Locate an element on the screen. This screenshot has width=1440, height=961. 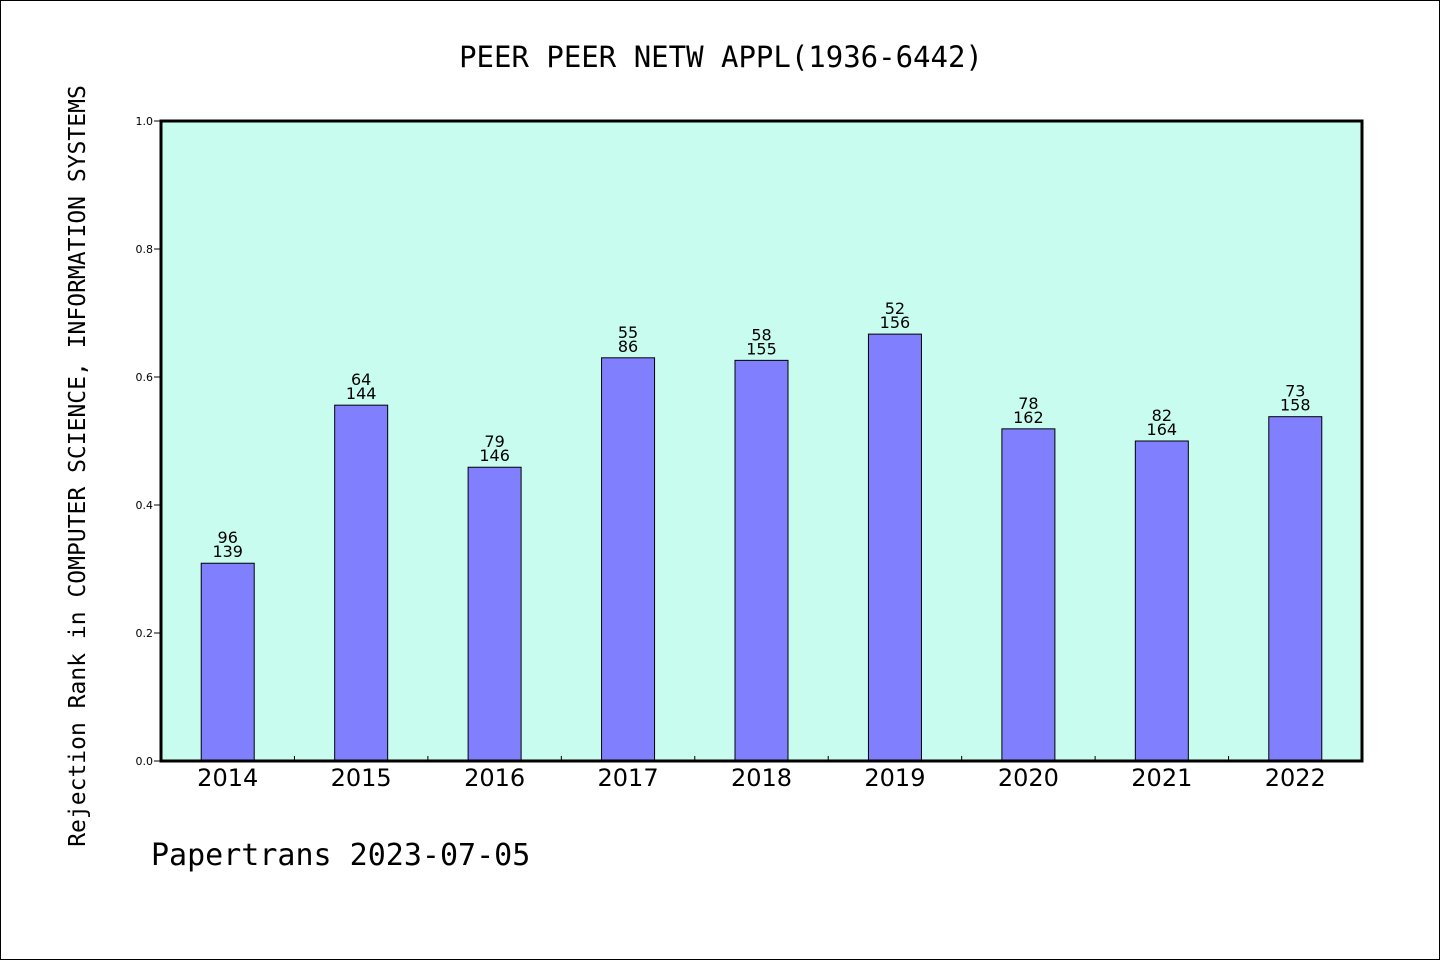
bar-label-top: 78 is located at coordinates (1028, 403).